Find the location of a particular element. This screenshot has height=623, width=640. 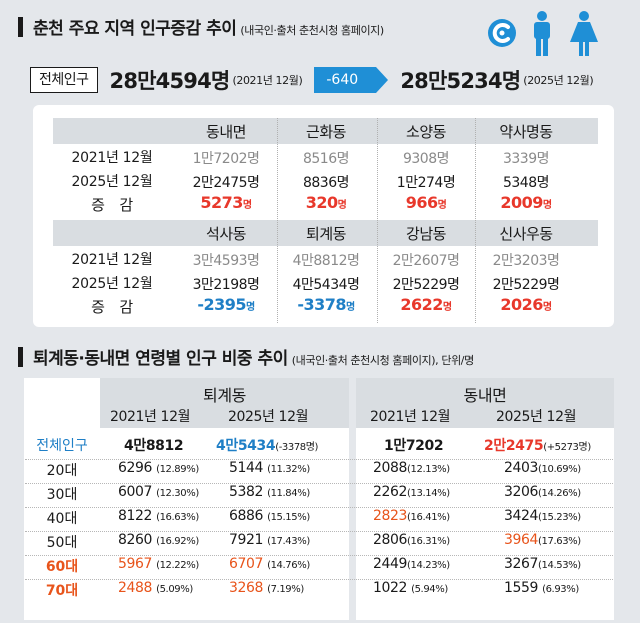

main-title-row: 춘천 주요 지역 인구증감 추이 (내국인·출처 춘천시청 홈페이지) is located at coordinates (201, 26).